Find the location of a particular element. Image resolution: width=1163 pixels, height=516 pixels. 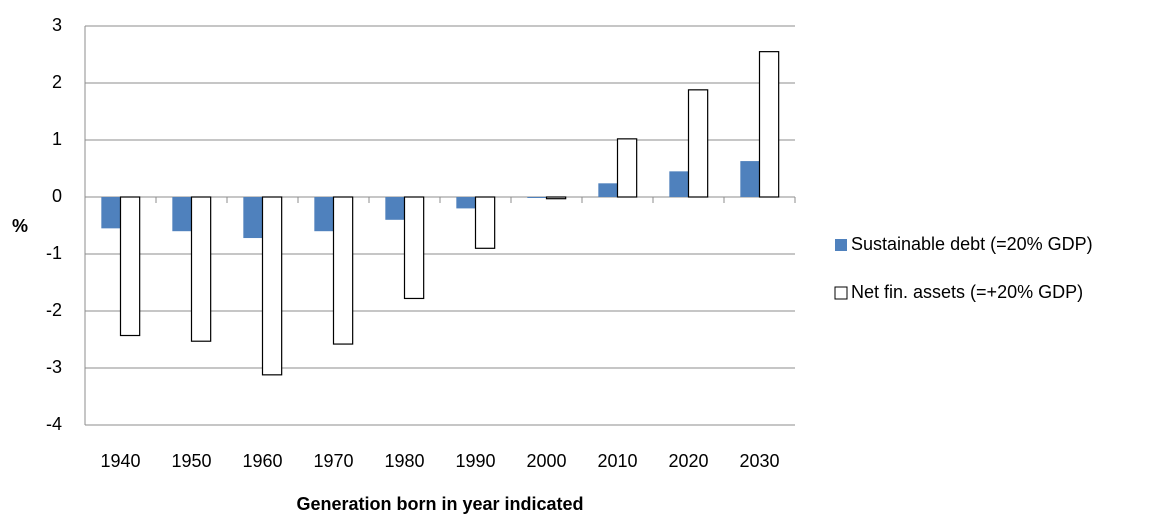

y-tick-label: 0 is located at coordinates (57, 196).